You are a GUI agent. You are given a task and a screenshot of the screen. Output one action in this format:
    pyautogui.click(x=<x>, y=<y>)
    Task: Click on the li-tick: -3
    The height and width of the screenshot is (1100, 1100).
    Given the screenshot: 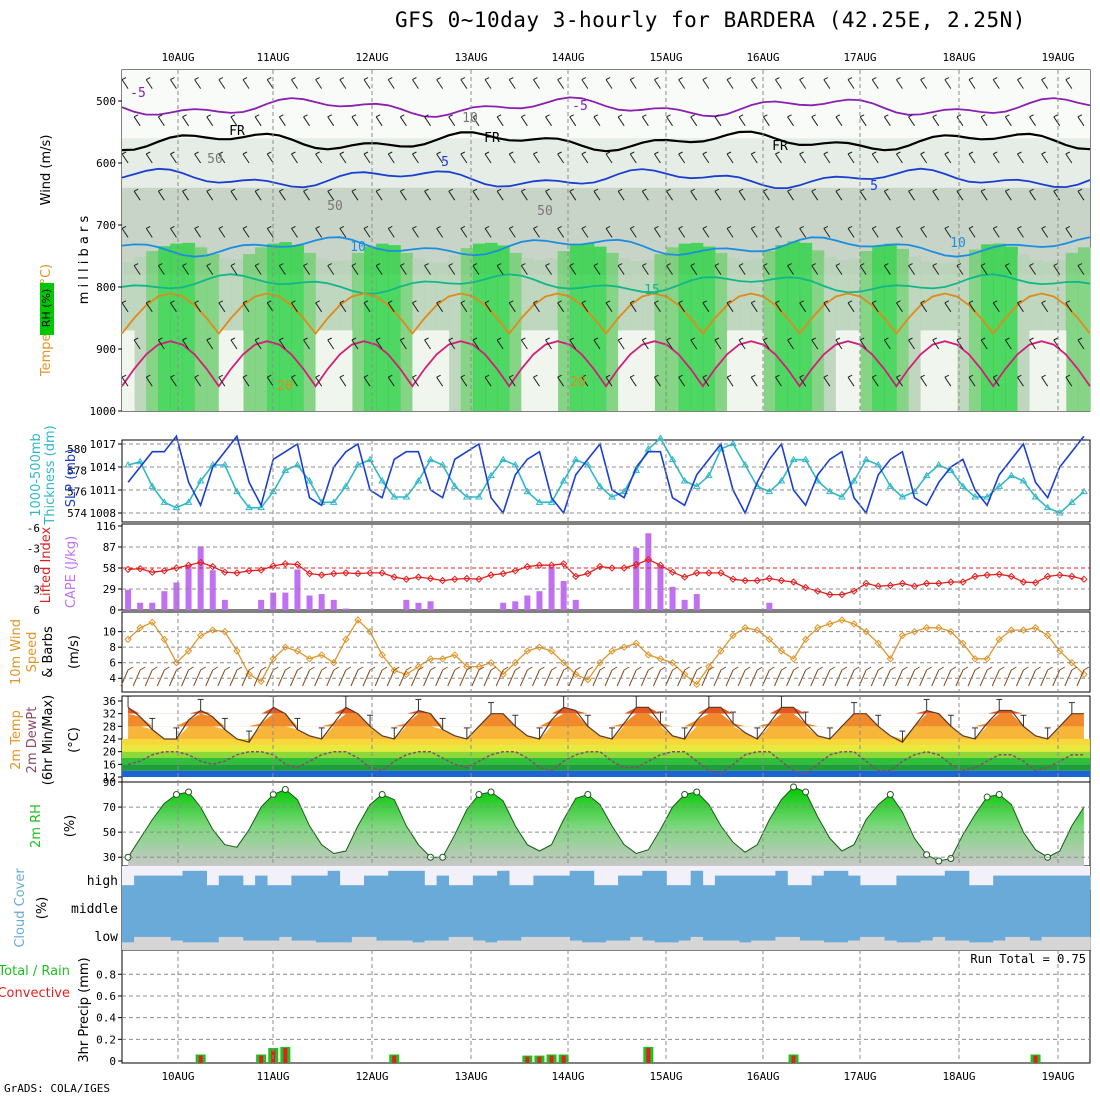 What is the action you would take?
    pyautogui.click(x=33, y=549)
    